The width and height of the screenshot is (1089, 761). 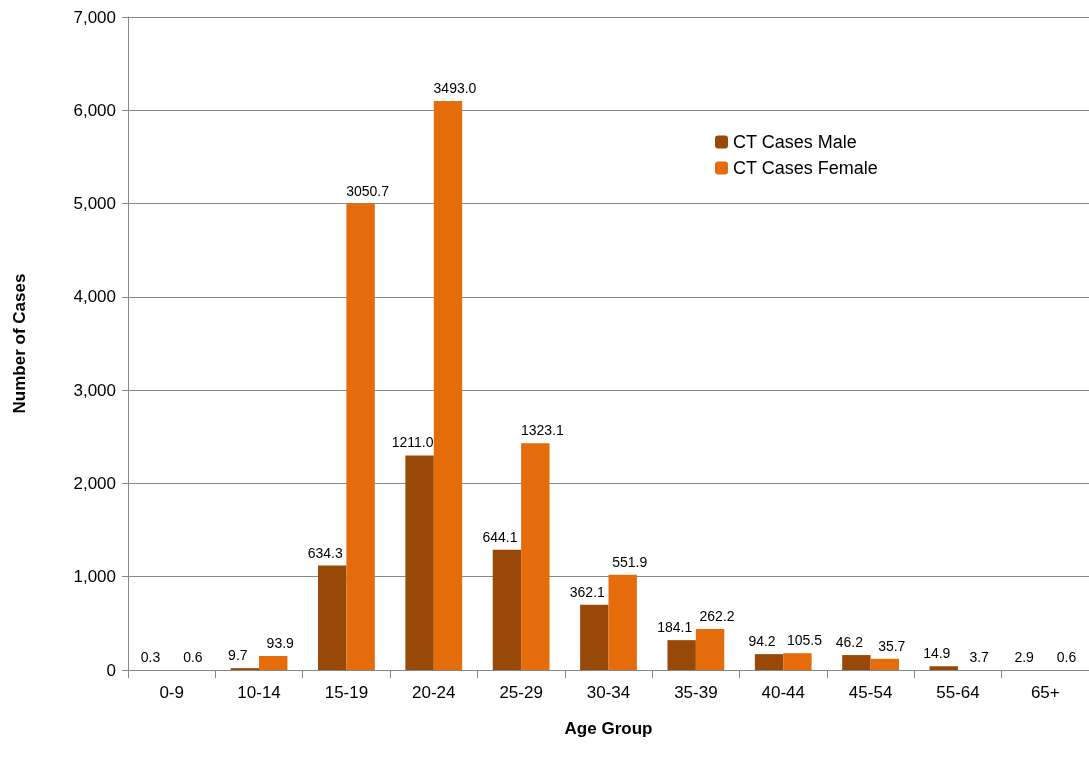 I want to click on x-tick-label: 55-64, so click(x=958, y=692).